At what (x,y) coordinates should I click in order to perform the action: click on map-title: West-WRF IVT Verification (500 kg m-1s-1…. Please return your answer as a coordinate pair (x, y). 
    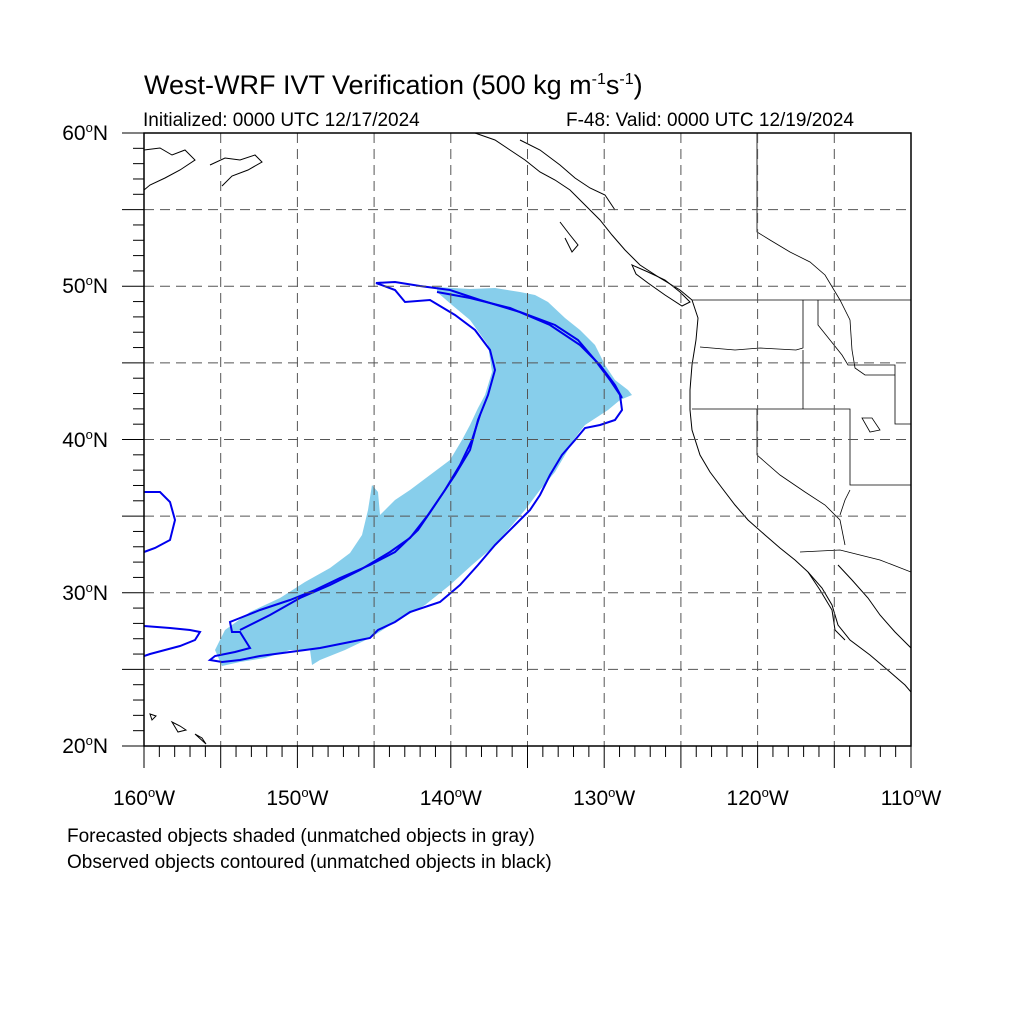
    Looking at the image, I should click on (393, 85).